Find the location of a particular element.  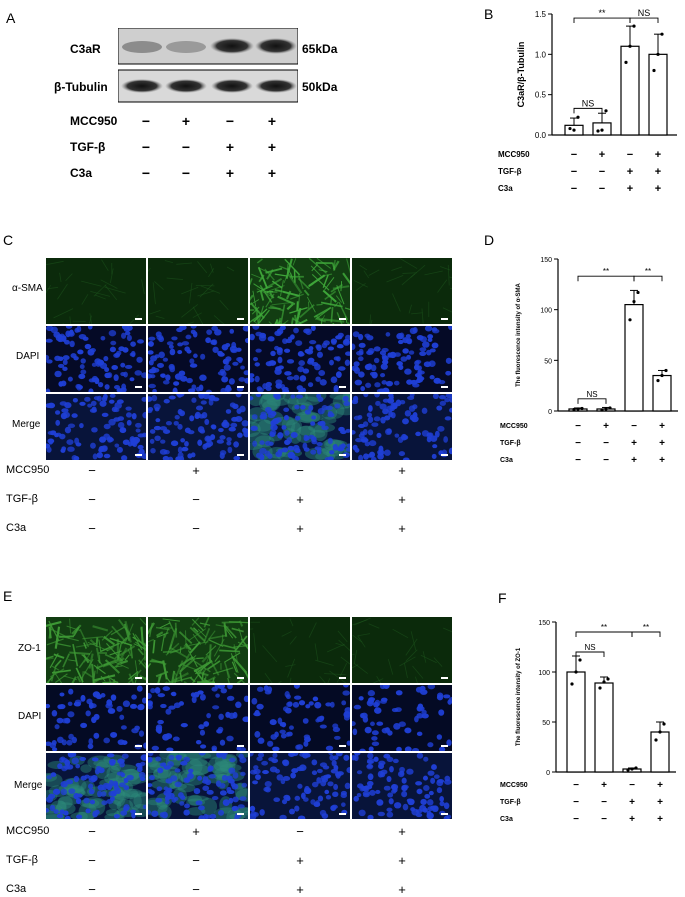

channel-label-zo1: ZO-1 is located at coordinates (29, 648).